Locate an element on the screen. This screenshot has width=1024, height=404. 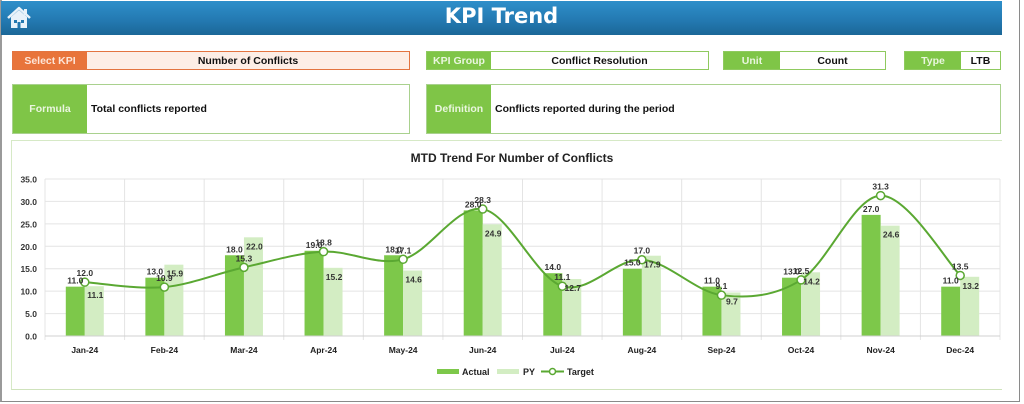
label-target: 12.0 is located at coordinates (85, 273).